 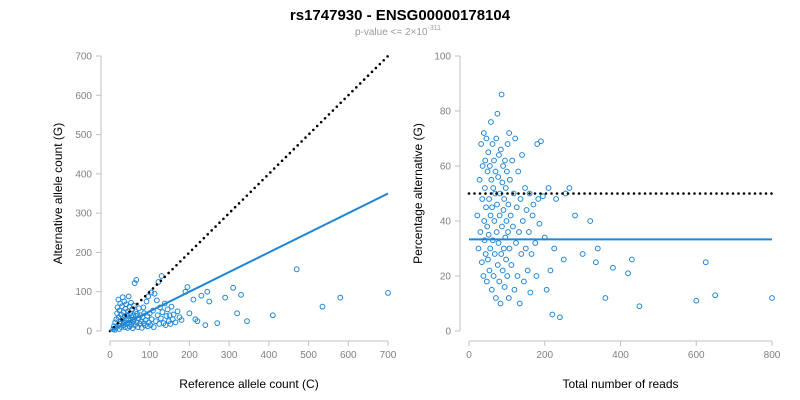 What do you see at coordinates (89, 332) in the screenshot?
I see `y-tick-label: 0` at bounding box center [89, 332].